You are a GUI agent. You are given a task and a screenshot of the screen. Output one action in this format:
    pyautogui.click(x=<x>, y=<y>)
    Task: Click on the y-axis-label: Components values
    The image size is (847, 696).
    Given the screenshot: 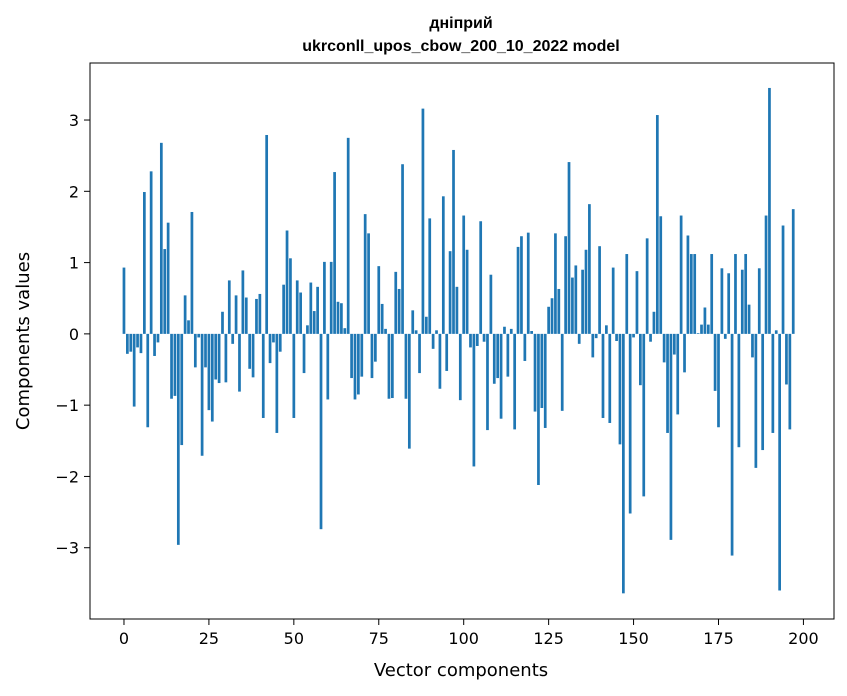 What is the action you would take?
    pyautogui.click(x=23, y=341)
    